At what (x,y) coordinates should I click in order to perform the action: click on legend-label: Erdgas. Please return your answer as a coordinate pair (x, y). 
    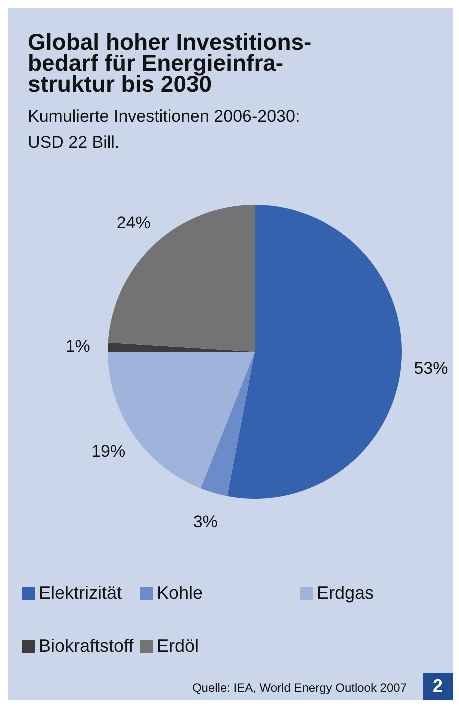
    Looking at the image, I should click on (345, 593).